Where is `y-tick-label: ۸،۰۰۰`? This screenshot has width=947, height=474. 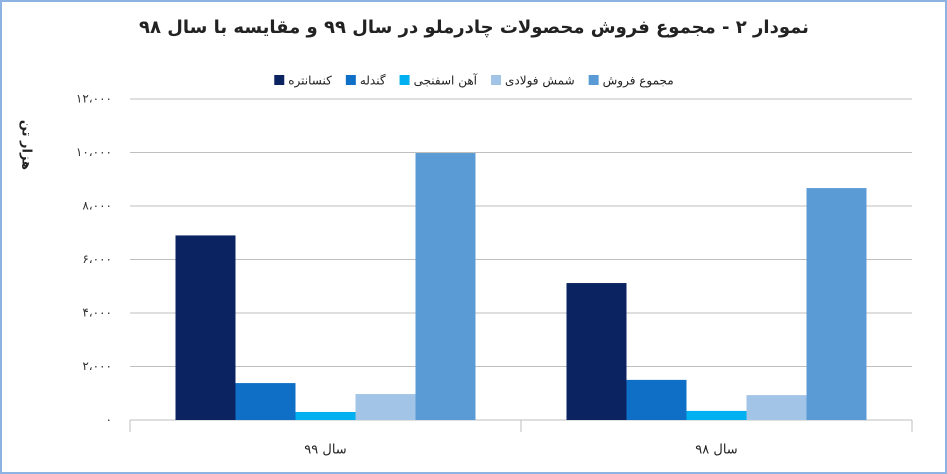
y-tick-label: ۸،۰۰۰ is located at coordinates (97, 206).